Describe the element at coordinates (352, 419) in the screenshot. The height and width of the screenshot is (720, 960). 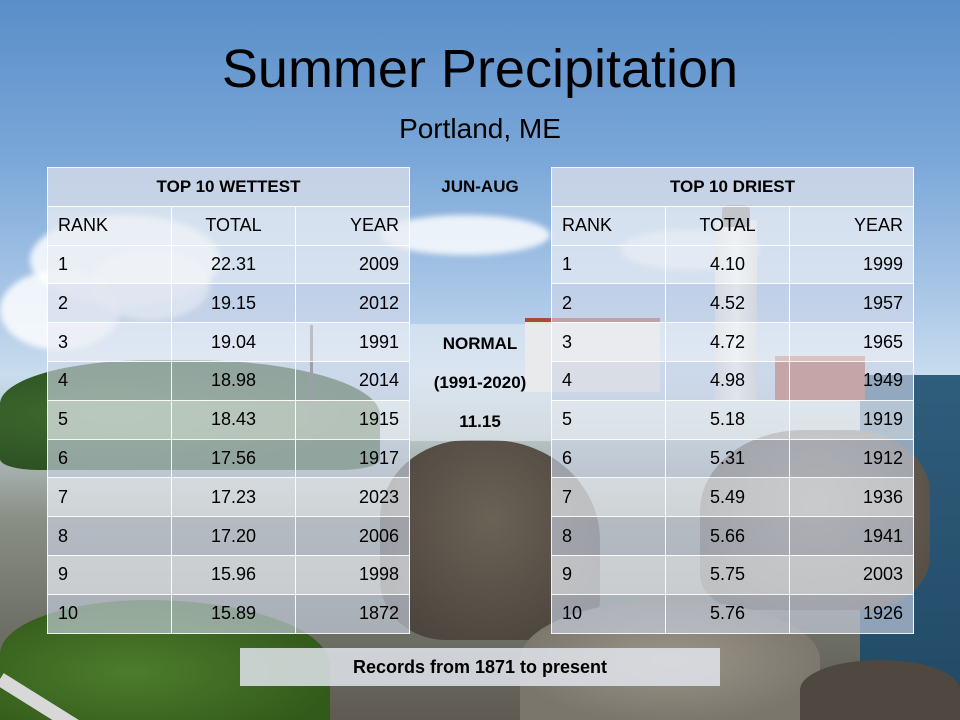
I see `year-cell: 1915` at that location.